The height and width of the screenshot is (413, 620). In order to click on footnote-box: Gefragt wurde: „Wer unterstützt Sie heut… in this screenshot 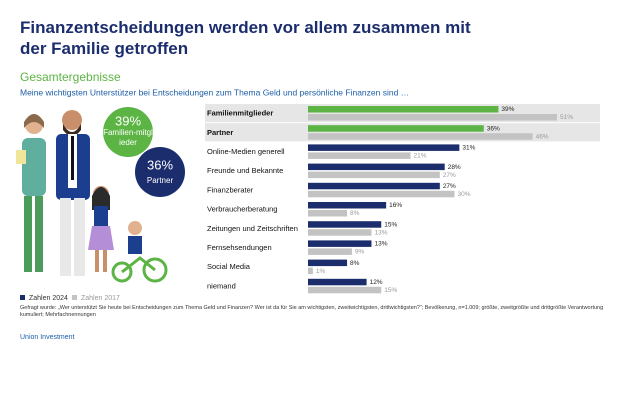, I will do `click(312, 311)`.